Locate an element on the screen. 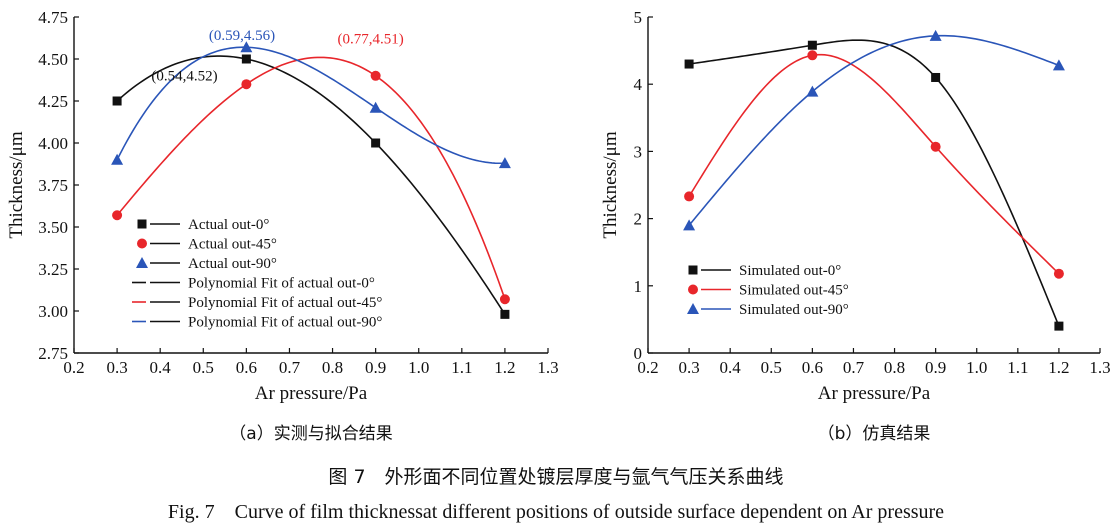 The image size is (1112, 532). legend-label: Actual out-90° is located at coordinates (232, 264).